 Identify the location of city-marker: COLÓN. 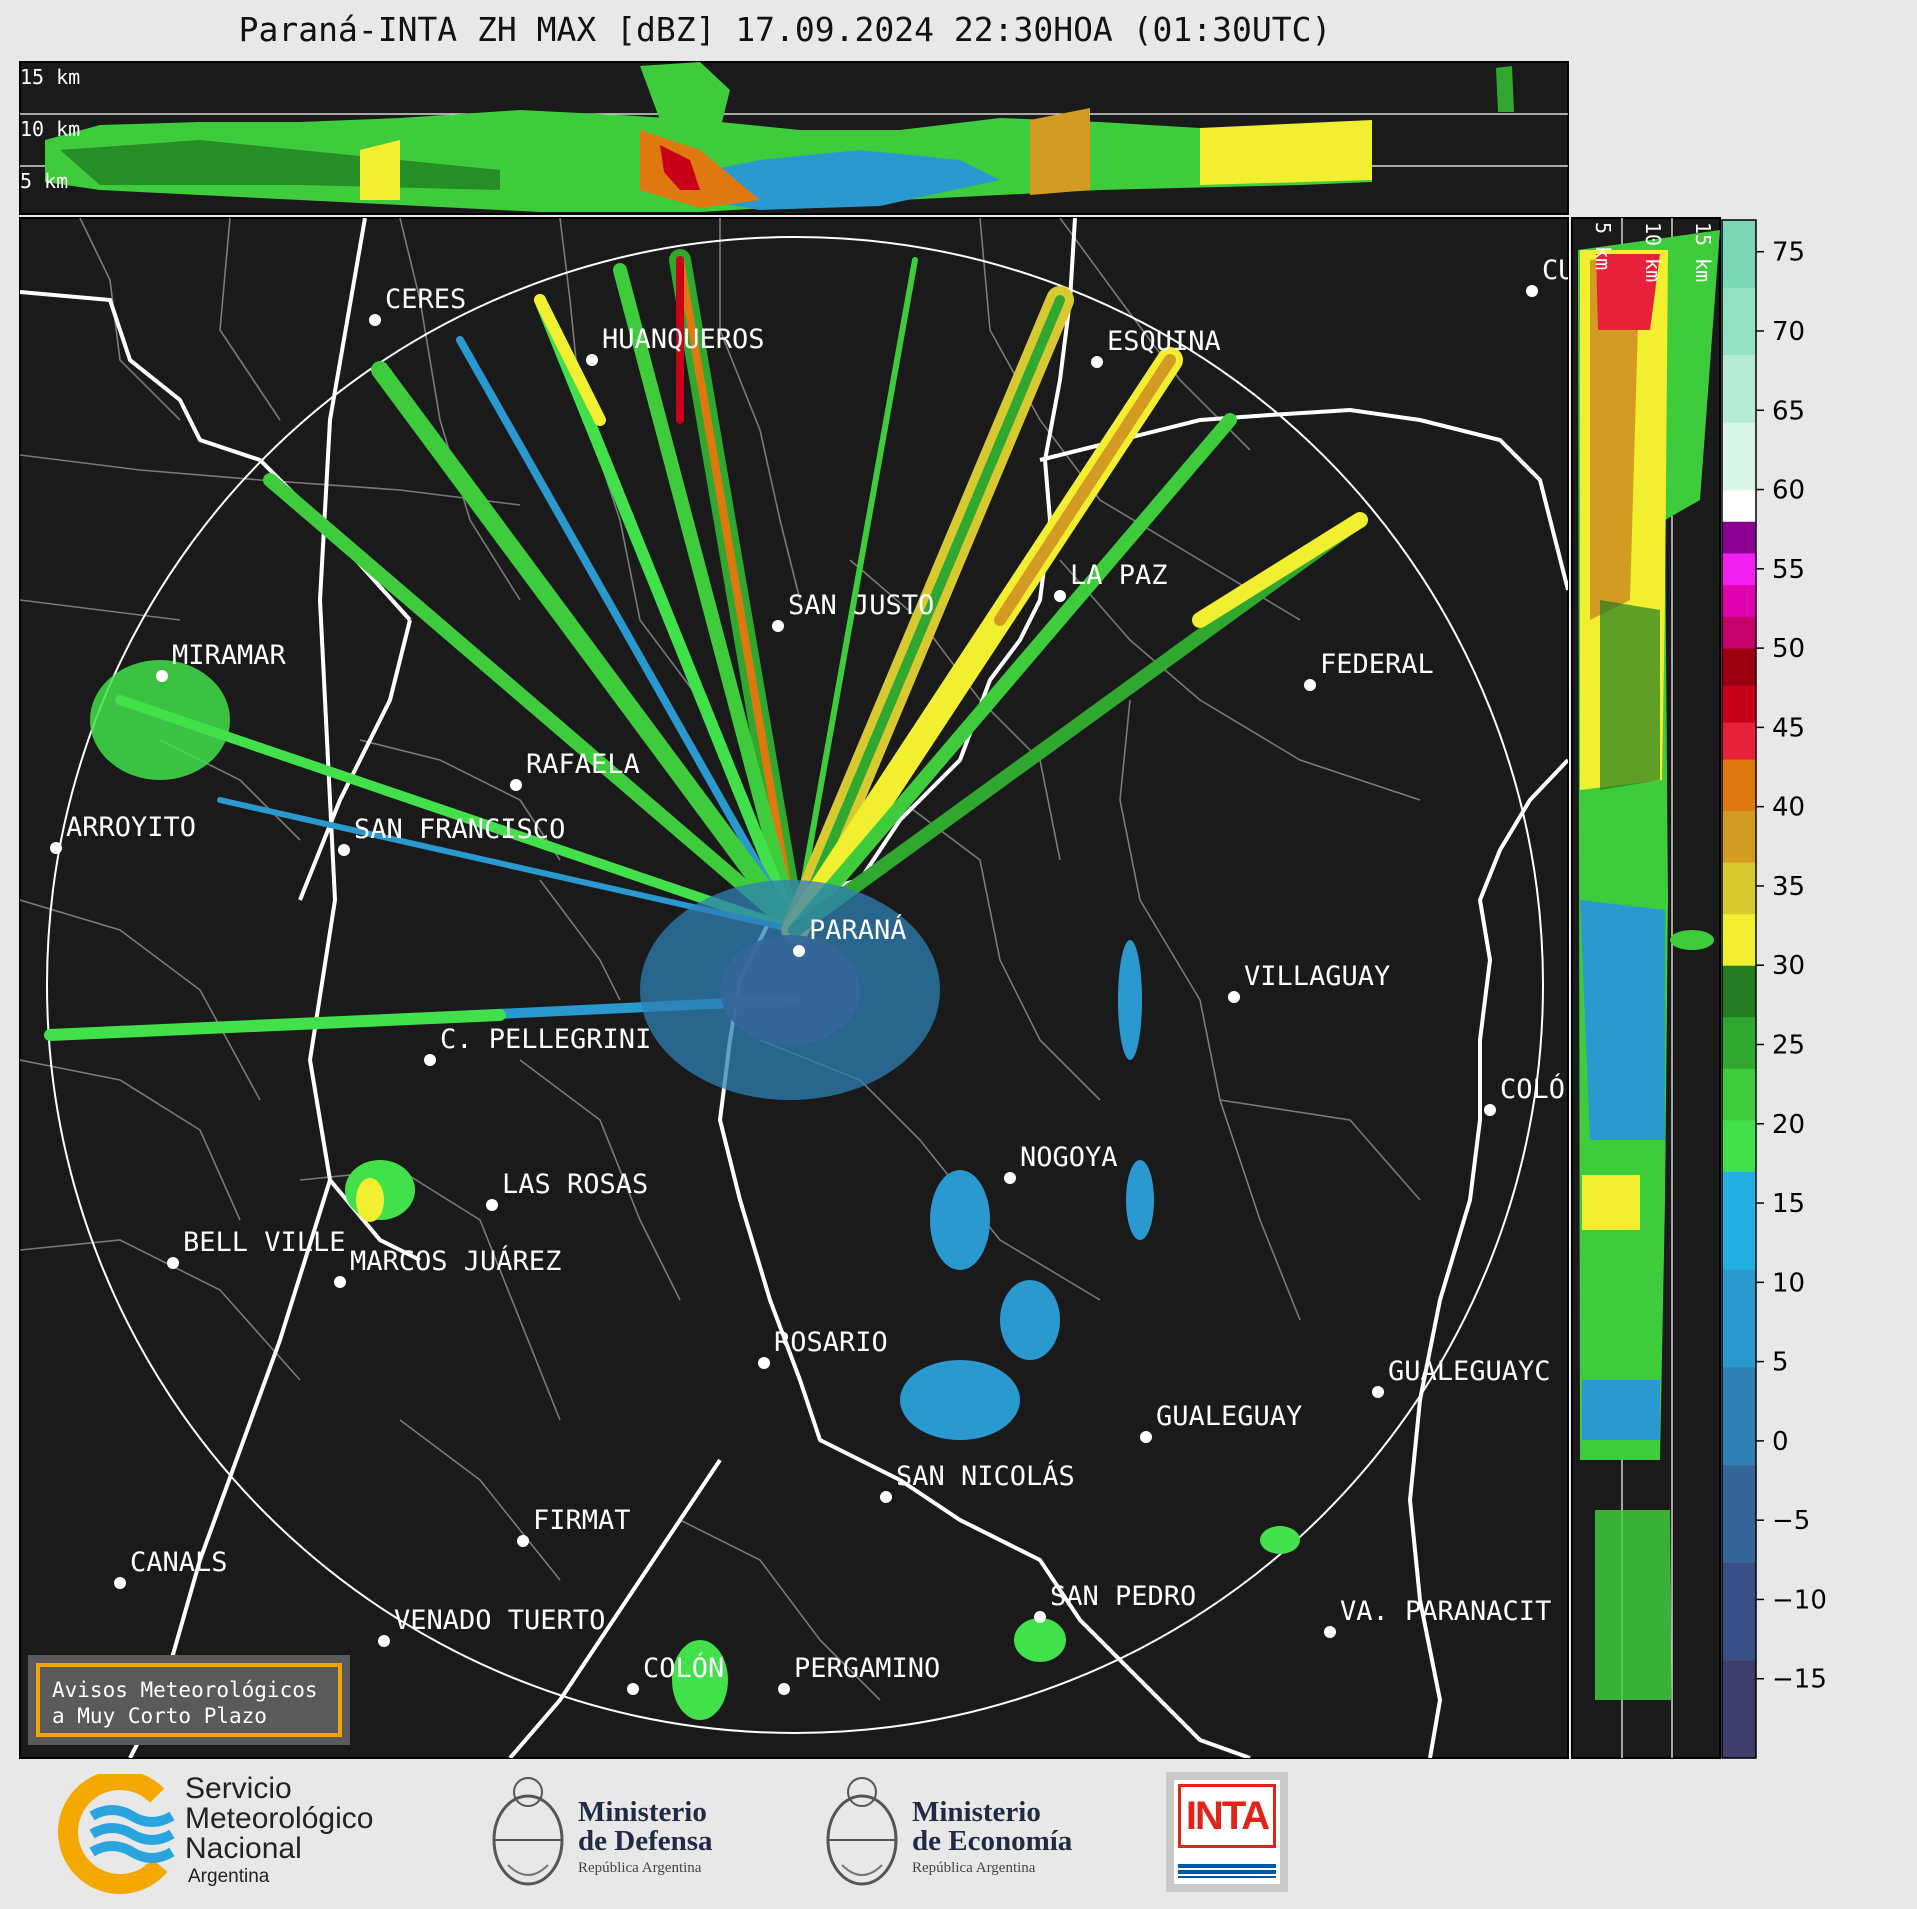
(675, 1673).